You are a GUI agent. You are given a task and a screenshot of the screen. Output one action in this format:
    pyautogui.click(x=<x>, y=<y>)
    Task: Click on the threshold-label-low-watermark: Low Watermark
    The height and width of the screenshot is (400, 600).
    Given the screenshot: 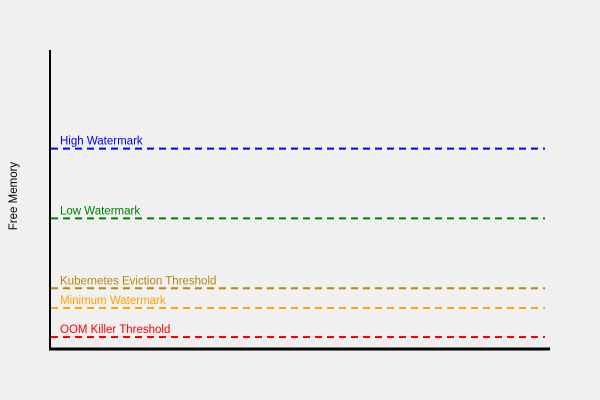 What is the action you would take?
    pyautogui.click(x=100, y=211)
    